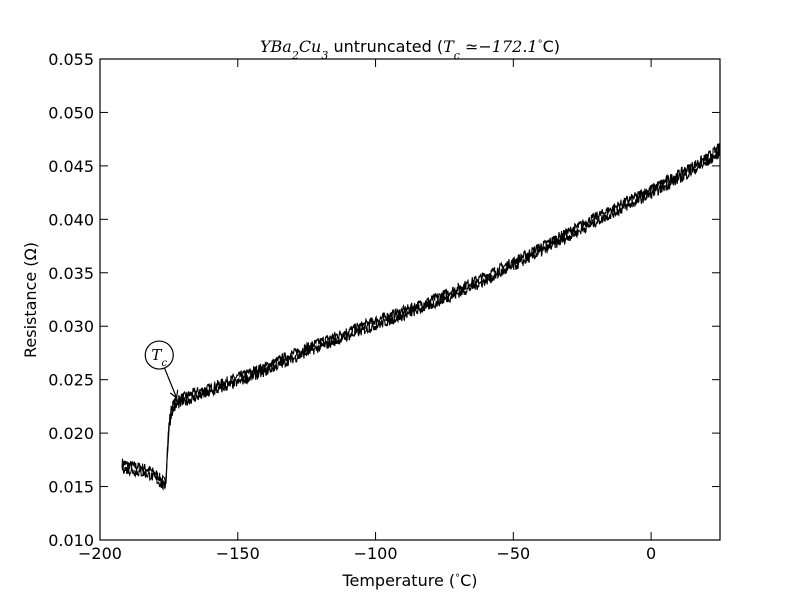  Describe the element at coordinates (100, 553) in the screenshot. I see `x-tick-label: −200` at that location.